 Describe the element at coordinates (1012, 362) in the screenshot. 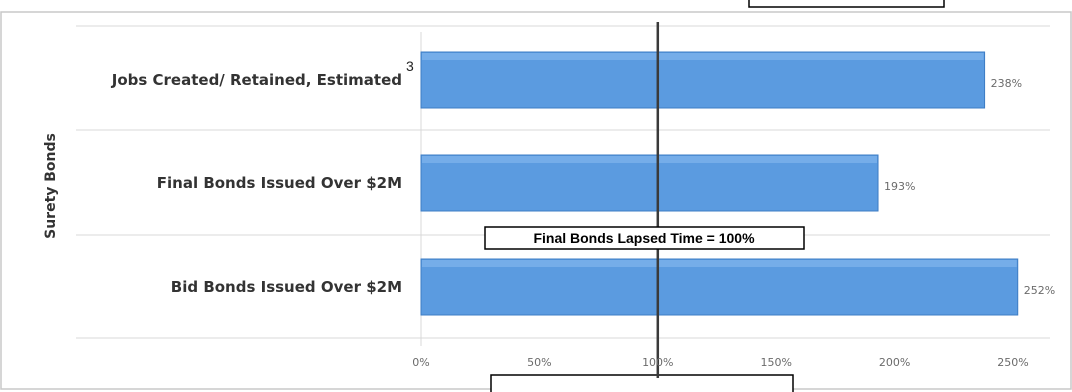

I see `x-tick-label-5: 250%` at that location.